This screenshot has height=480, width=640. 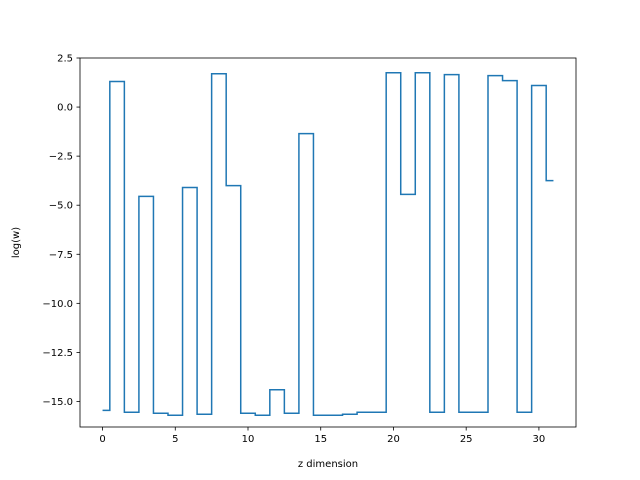 What do you see at coordinates (61, 157) in the screenshot?
I see `y-tick-label: −2.5` at bounding box center [61, 157].